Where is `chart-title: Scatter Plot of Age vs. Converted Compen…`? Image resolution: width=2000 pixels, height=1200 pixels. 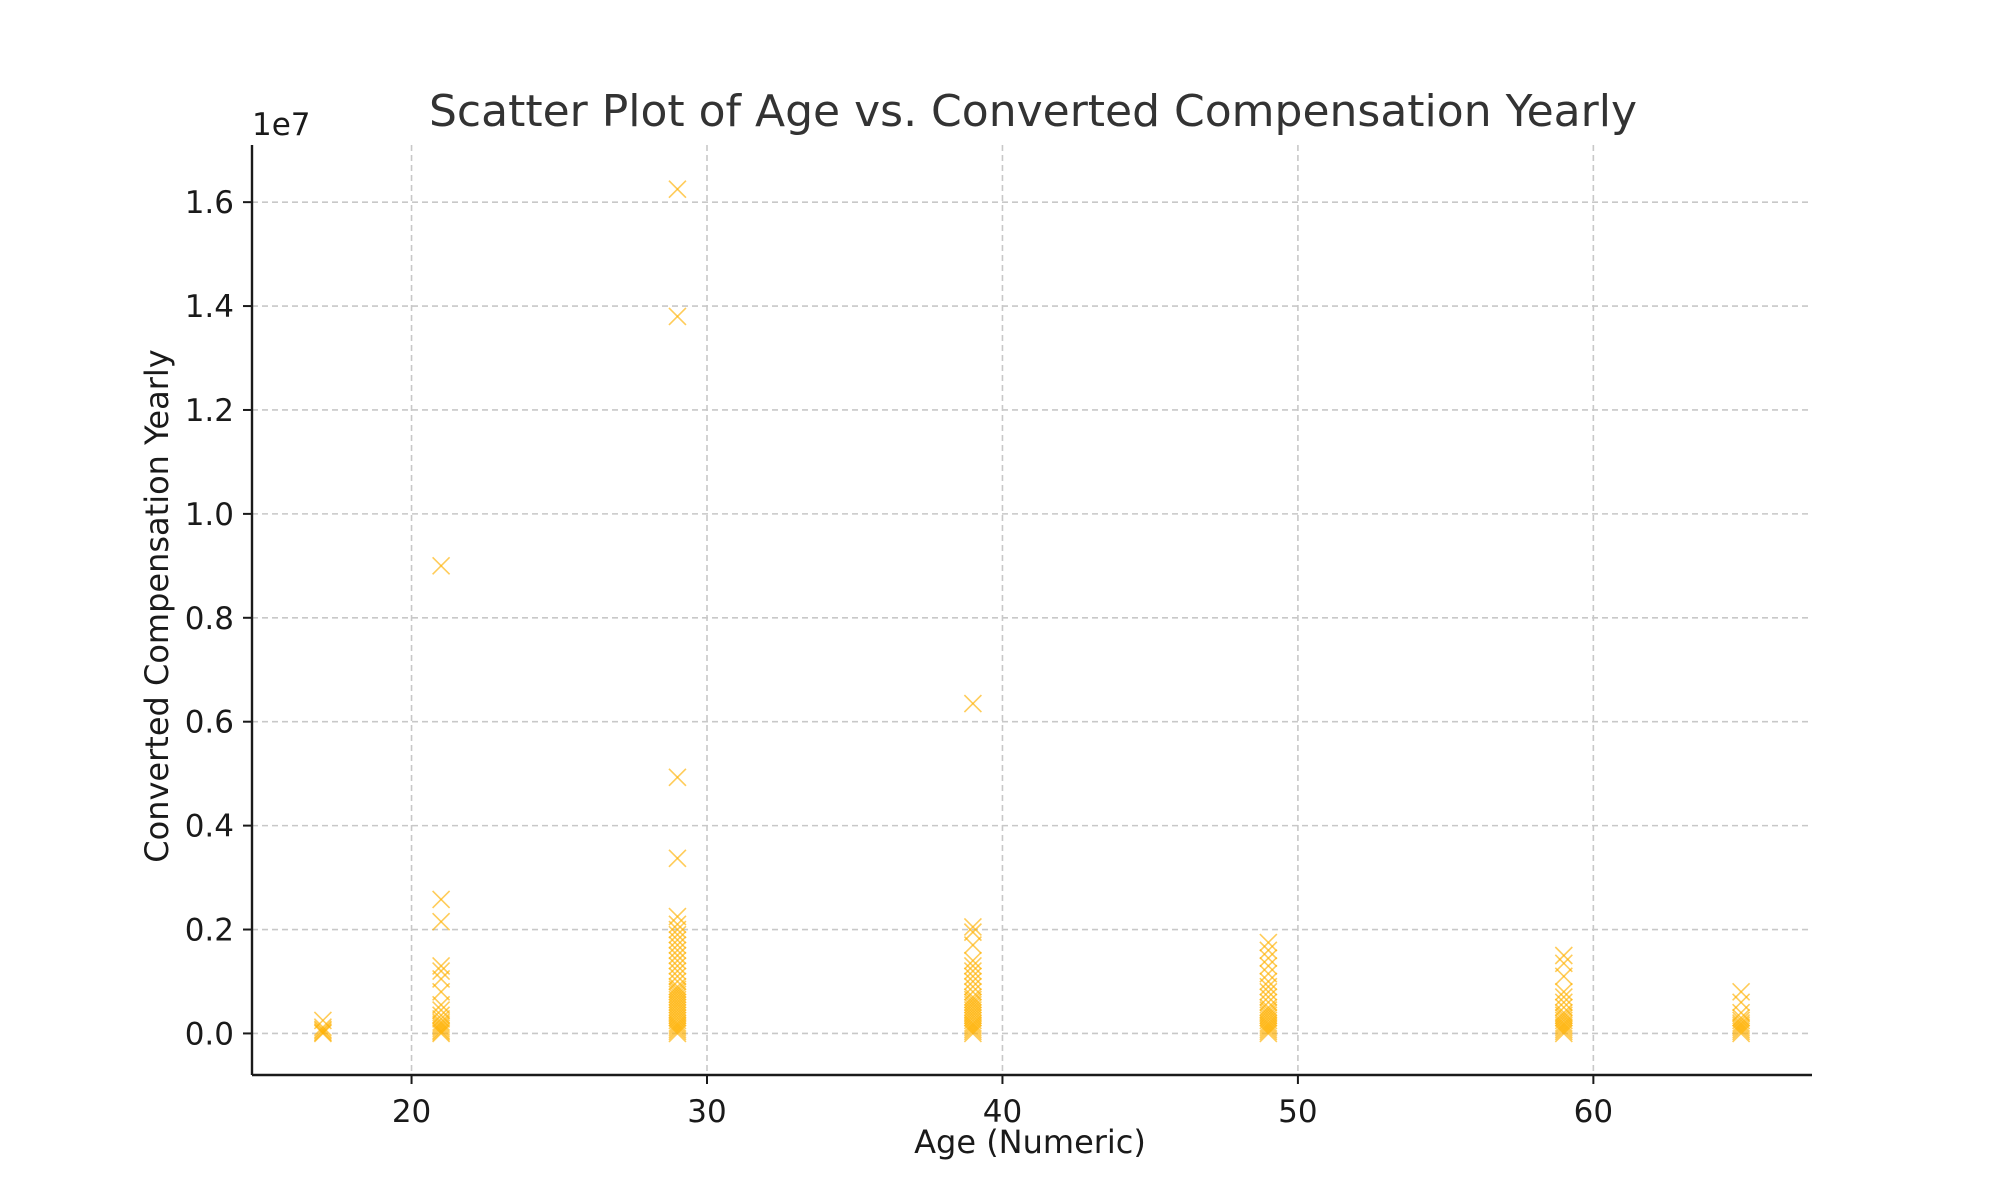
chart-title: Scatter Plot of Age vs. Converted Compen… is located at coordinates (1033, 111).